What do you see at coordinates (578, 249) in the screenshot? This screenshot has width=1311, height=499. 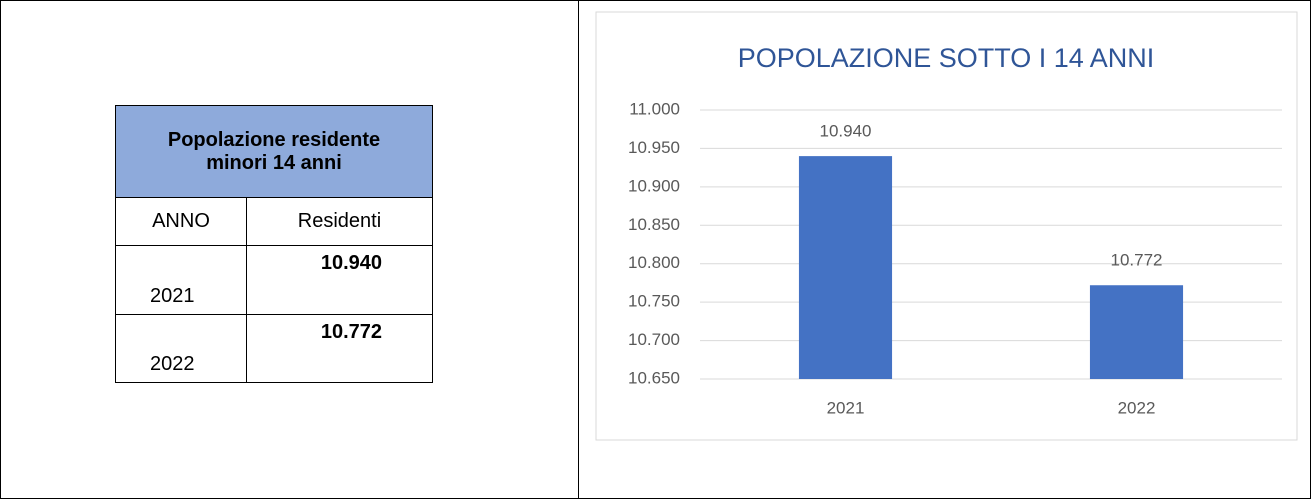 I see `column-divider` at bounding box center [578, 249].